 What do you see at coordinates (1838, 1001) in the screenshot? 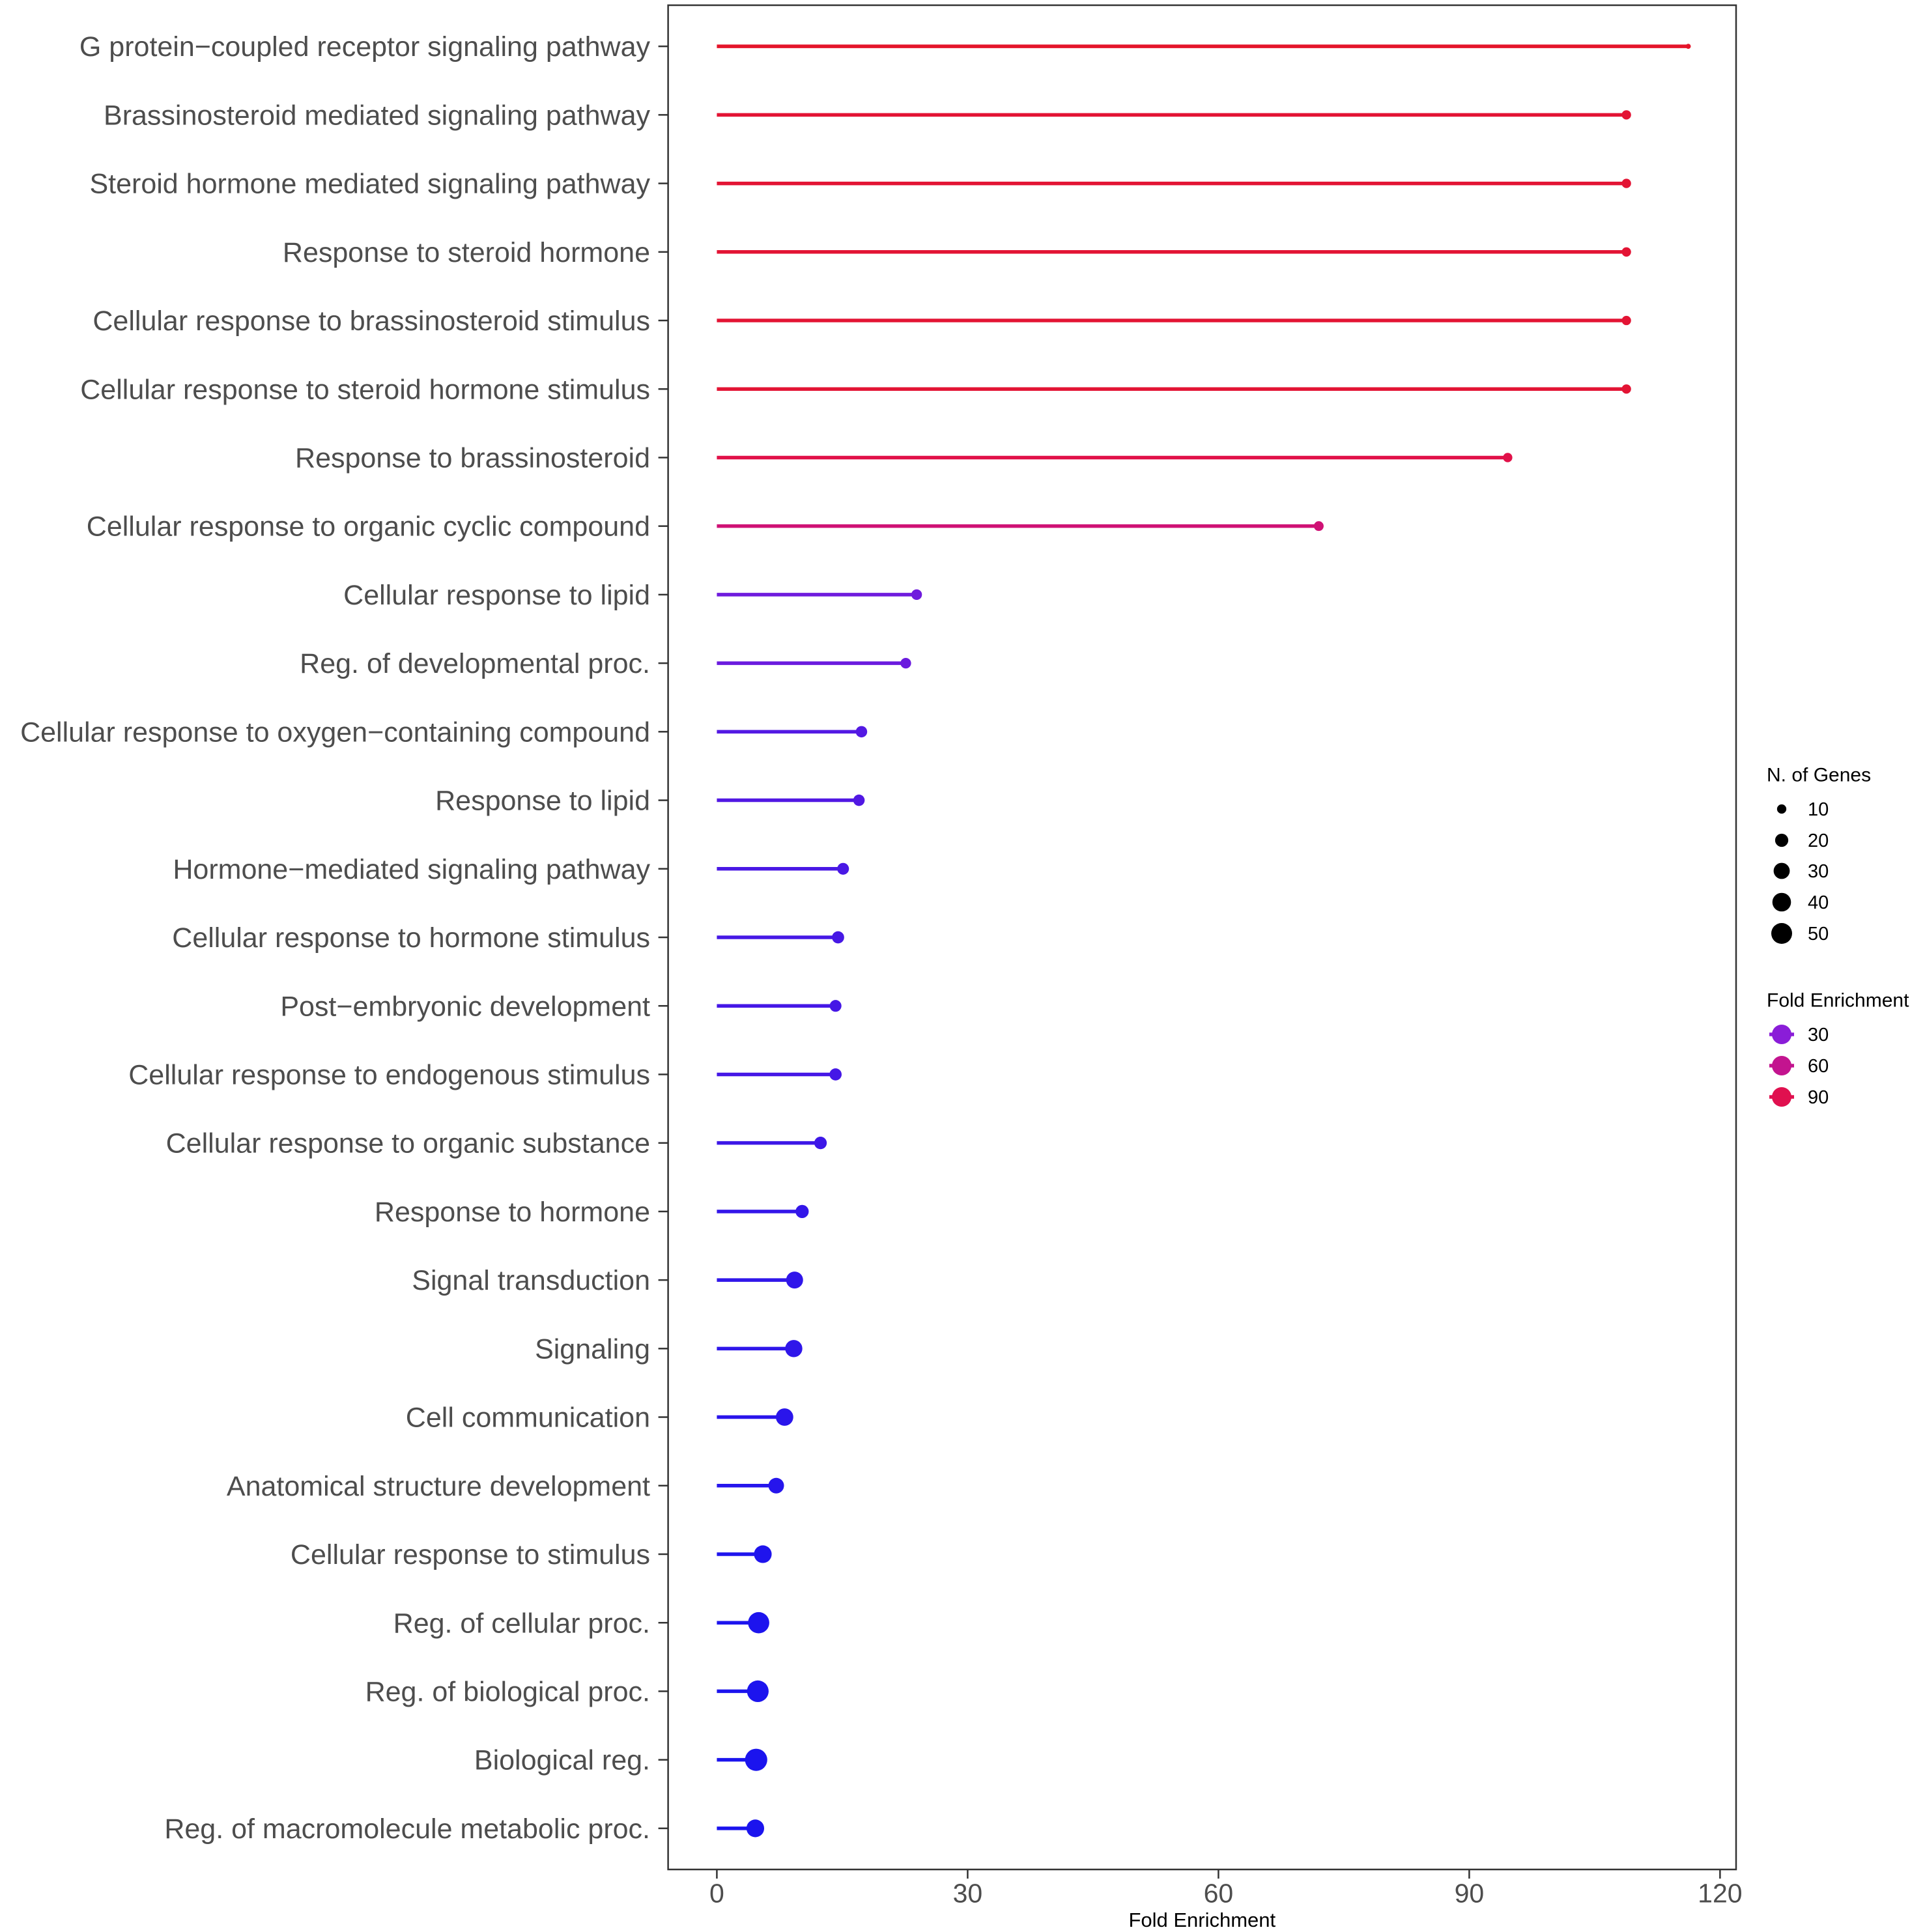
I see `color-legend-title: Fold Enrichment` at bounding box center [1838, 1001].